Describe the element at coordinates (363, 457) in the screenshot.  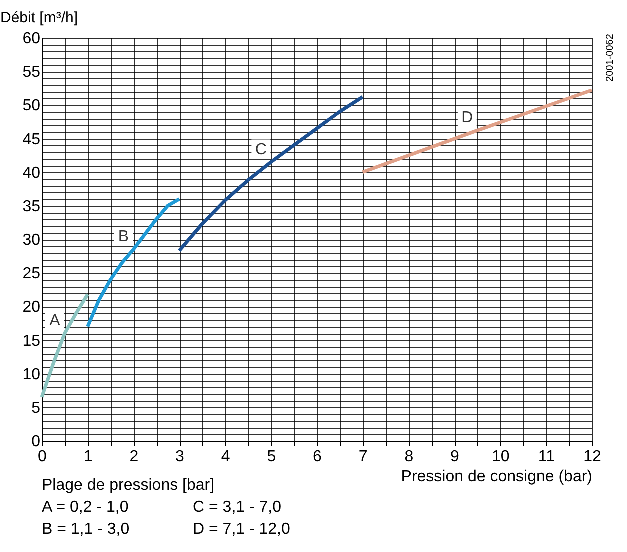
I see `x-tick-label: 7` at that location.